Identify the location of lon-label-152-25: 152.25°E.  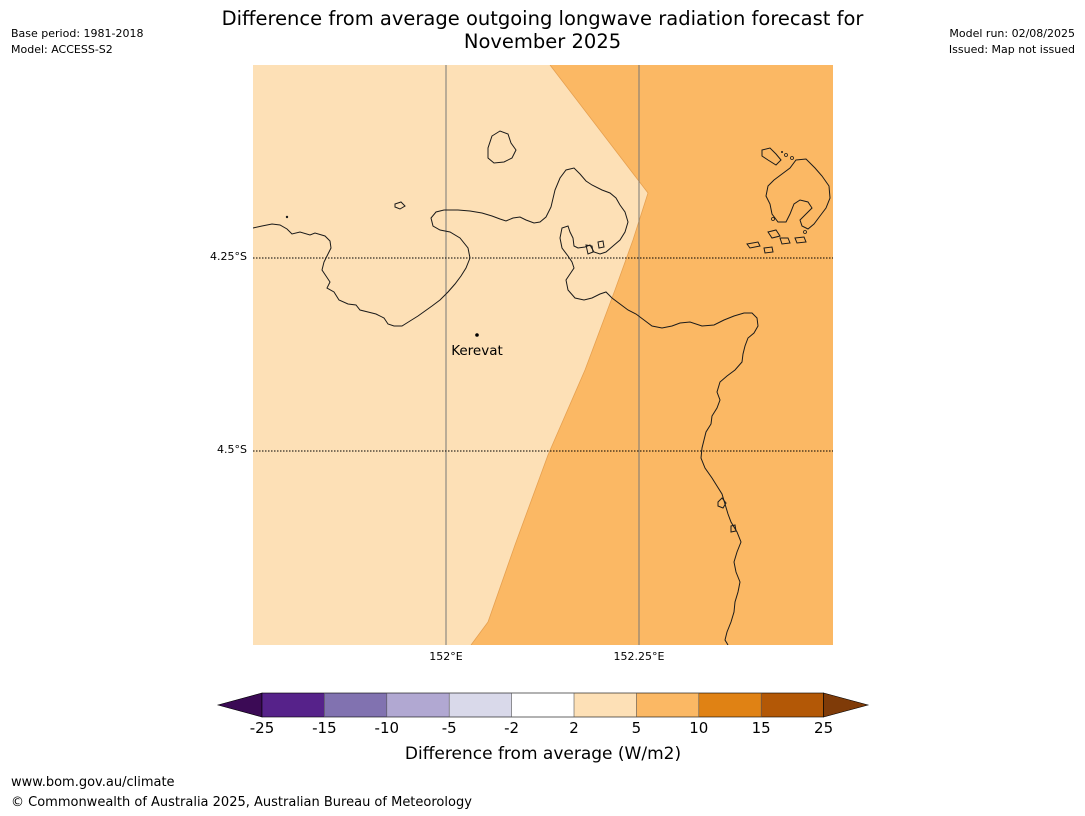
(639, 656).